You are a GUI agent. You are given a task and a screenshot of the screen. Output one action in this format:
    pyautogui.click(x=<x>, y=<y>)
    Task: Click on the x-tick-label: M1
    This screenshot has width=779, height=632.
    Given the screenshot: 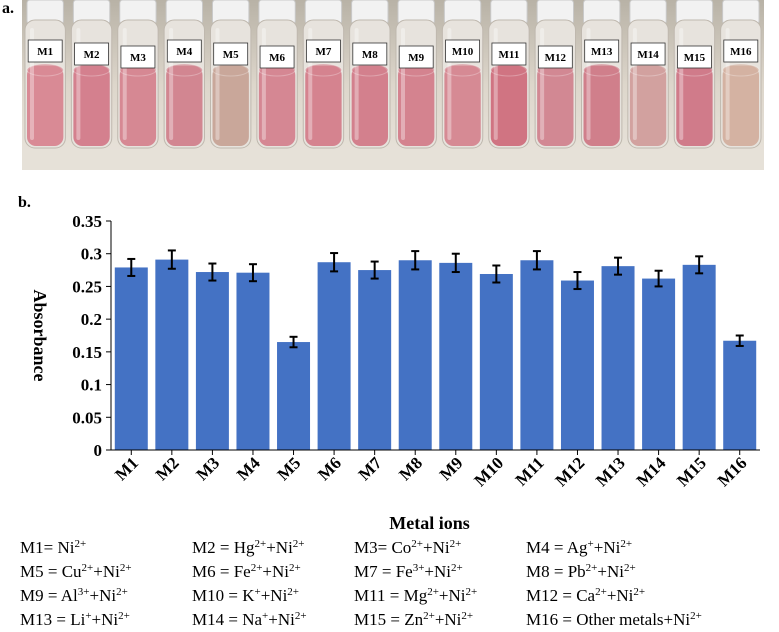 What is the action you would take?
    pyautogui.click(x=126, y=468)
    